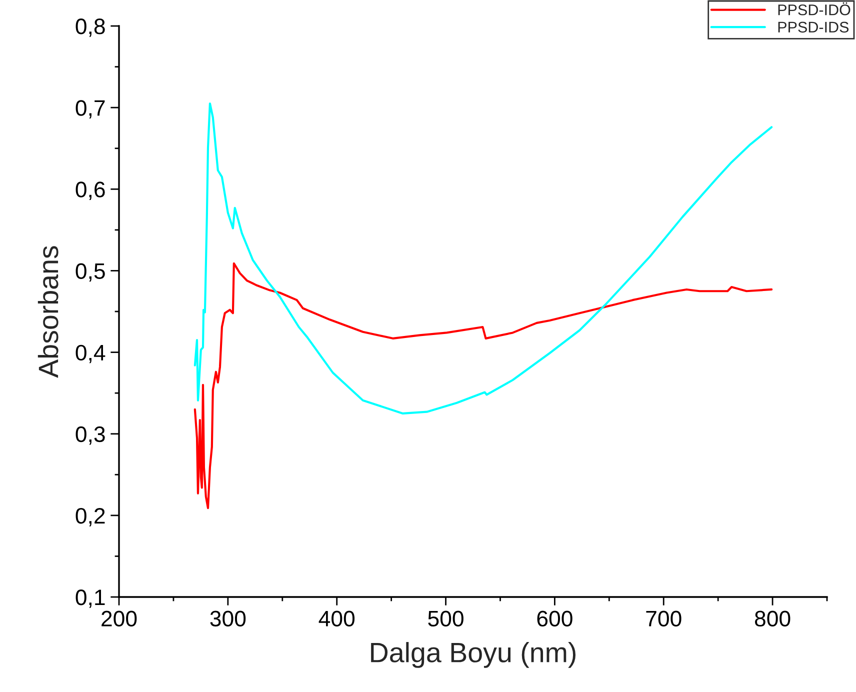 This screenshot has width=856, height=692. I want to click on y-tick-label: 0,7, so click(90, 109).